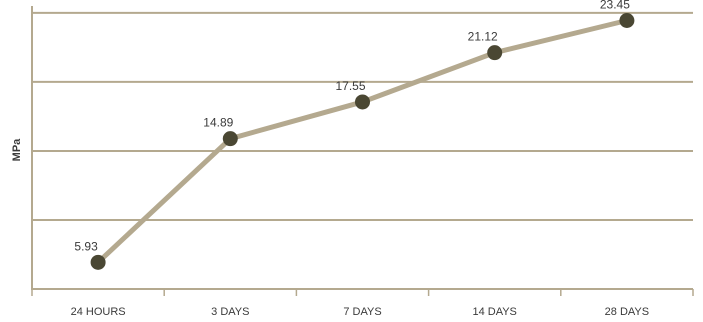  I want to click on x-tick-label-4: 28 DAYS, so click(627, 312).